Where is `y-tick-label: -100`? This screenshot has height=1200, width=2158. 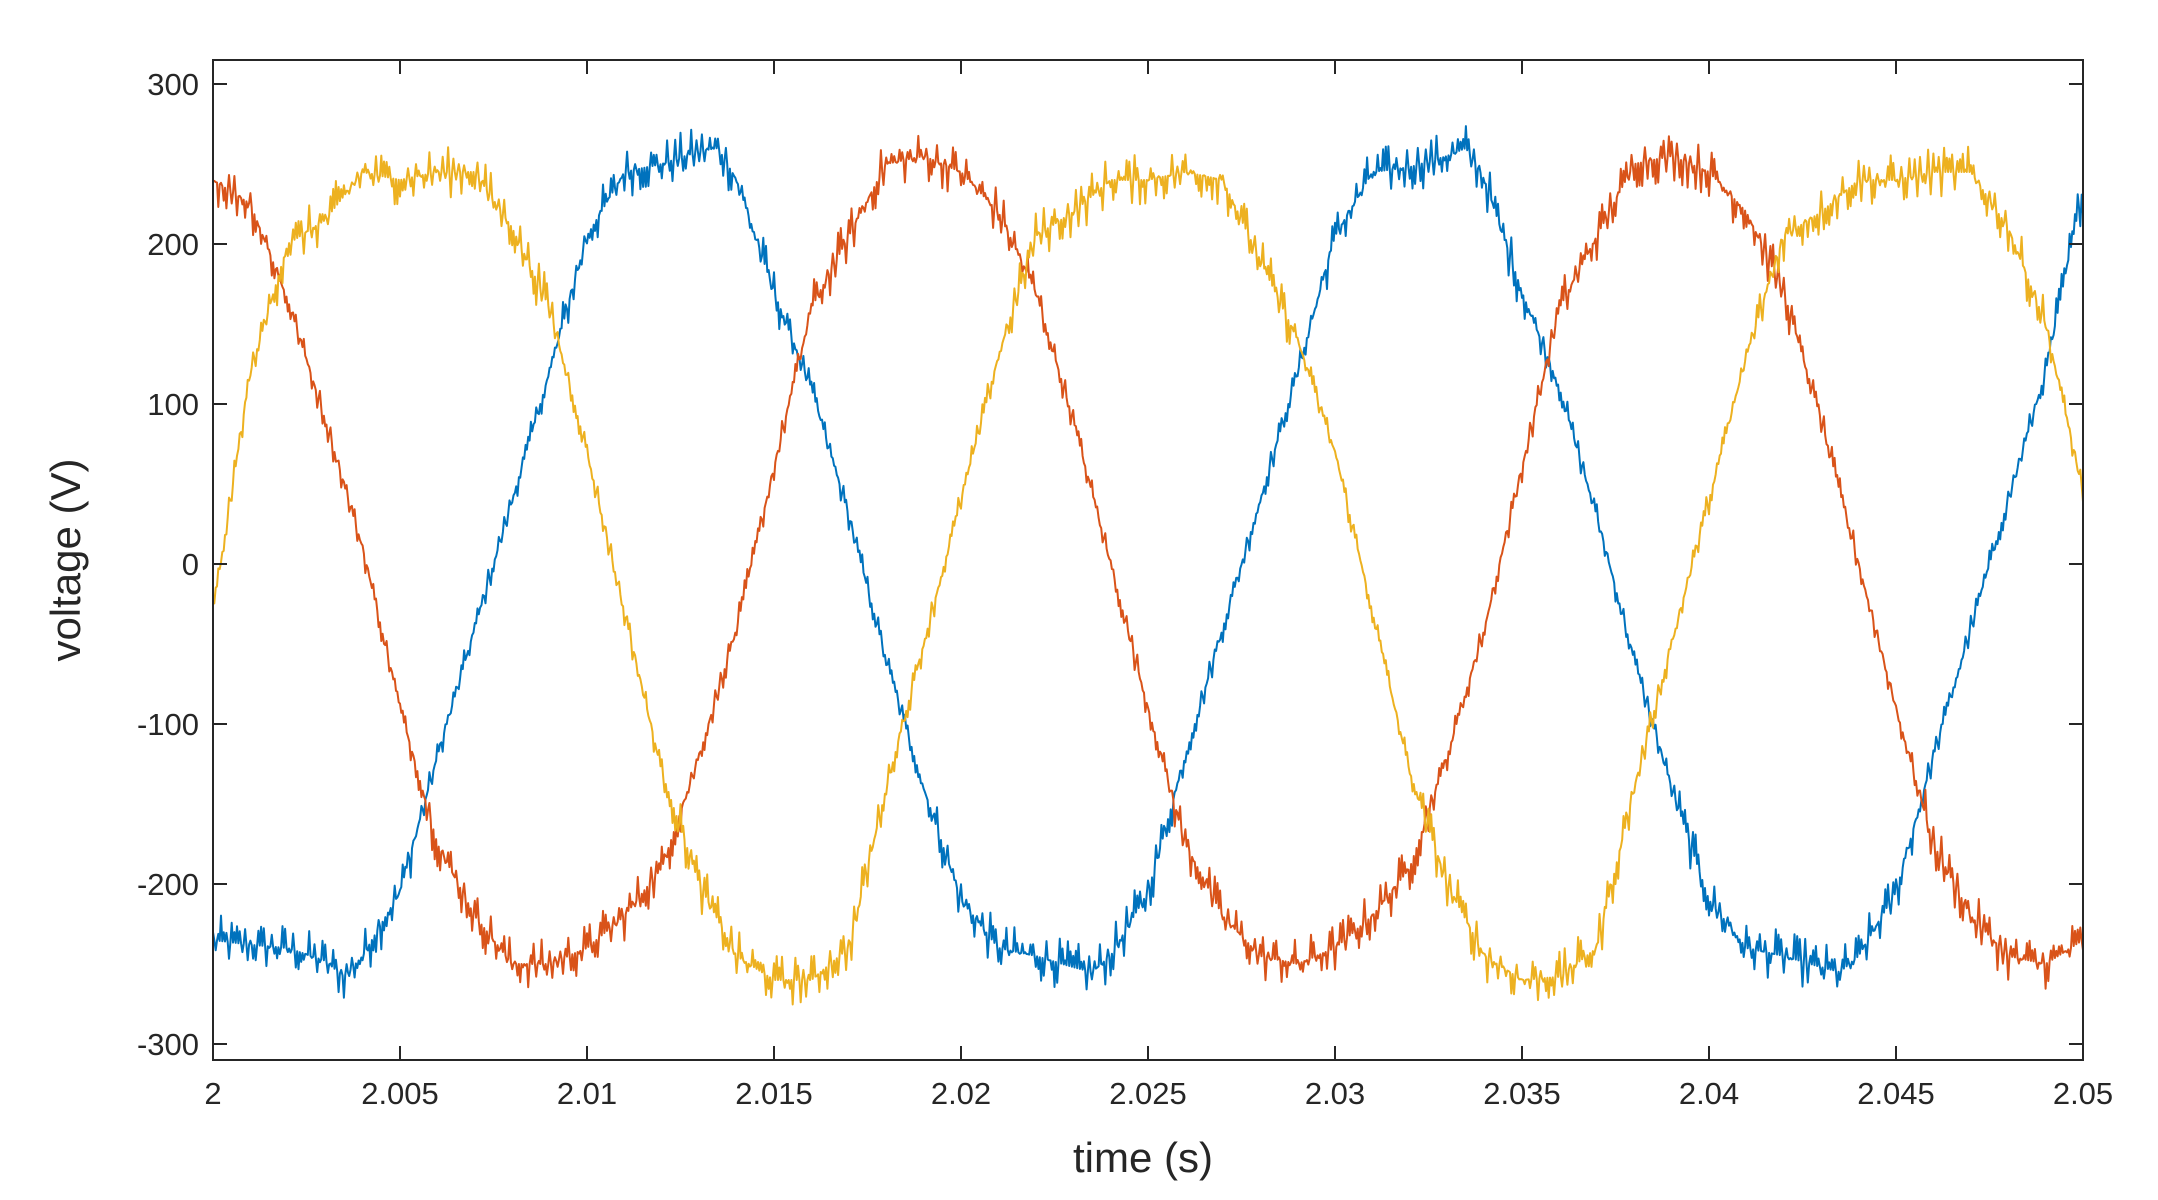 y-tick-label: -100 is located at coordinates (168, 724).